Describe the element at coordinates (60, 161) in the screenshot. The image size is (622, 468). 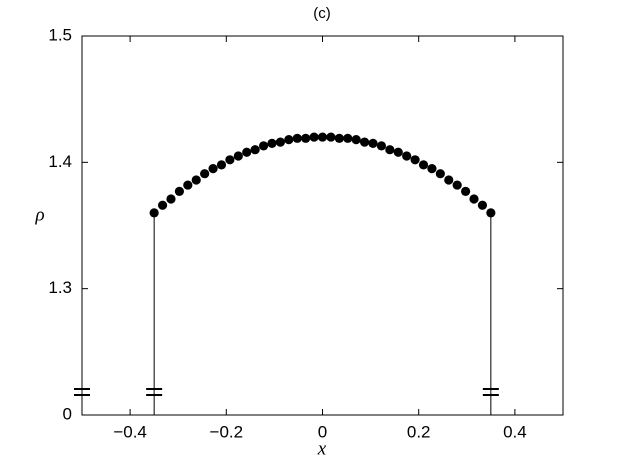
I see `y-tick-label: 1.4` at that location.